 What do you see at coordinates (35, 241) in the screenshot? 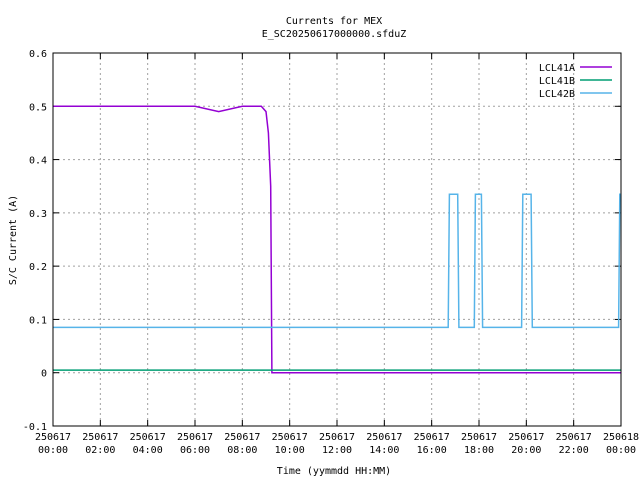
I see `y-tick-labels: -0.1 0 0.1 0.2 0.3 0.4 0.5 0.6` at bounding box center [35, 241].